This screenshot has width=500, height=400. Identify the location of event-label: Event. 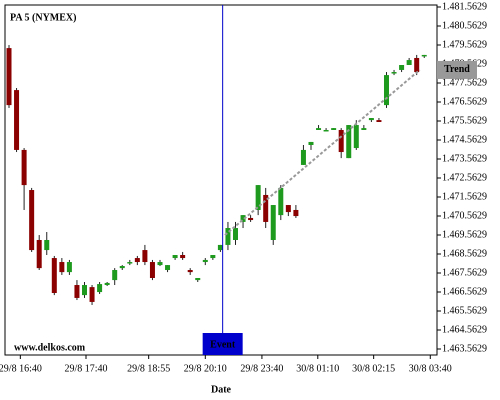
(223, 344).